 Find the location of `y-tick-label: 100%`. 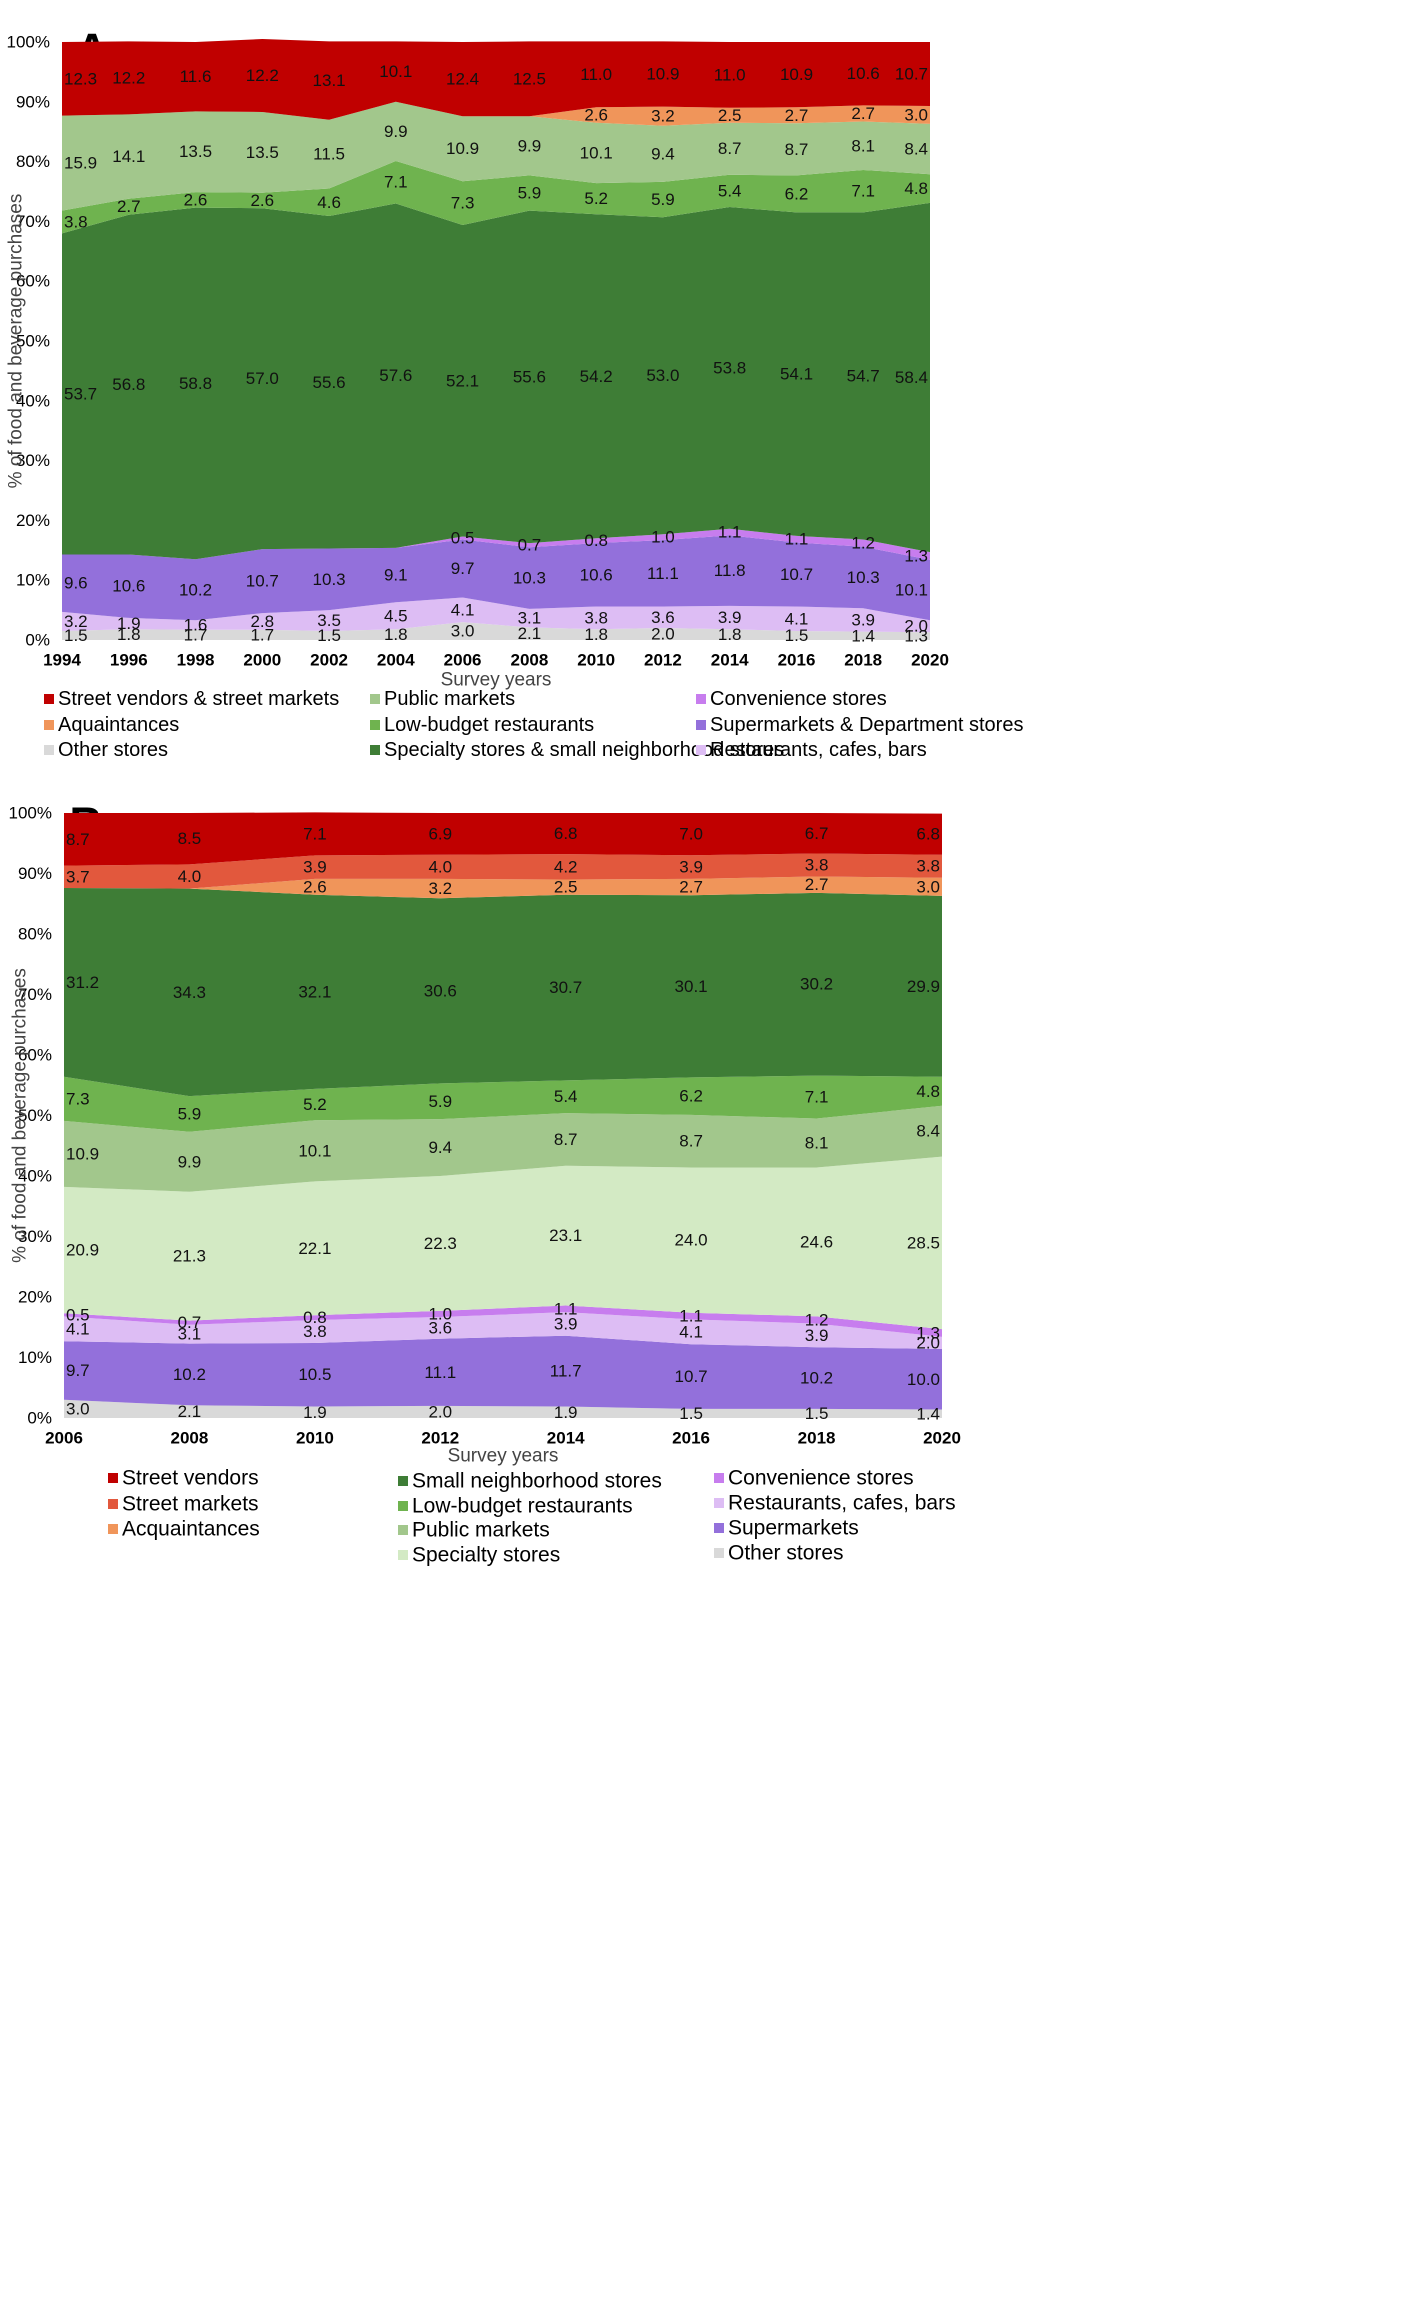

y-tick-label: 100% is located at coordinates (28, 42).